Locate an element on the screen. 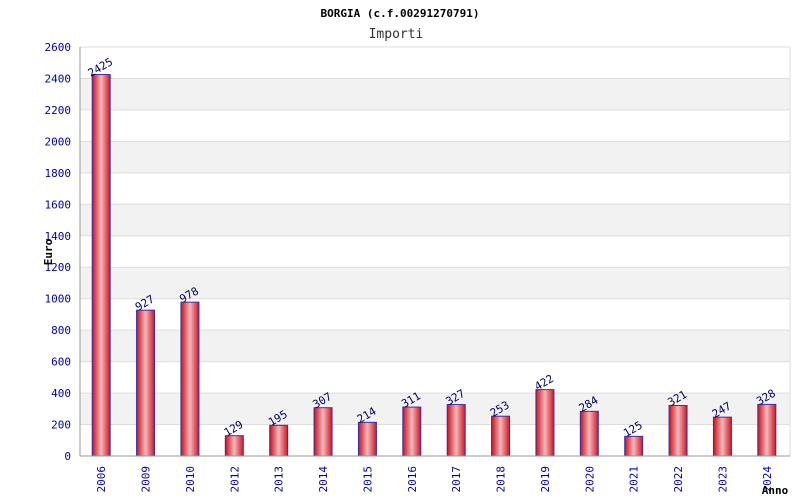 The height and width of the screenshot is (500, 800). y-tick-label: 800 is located at coordinates (61, 330).